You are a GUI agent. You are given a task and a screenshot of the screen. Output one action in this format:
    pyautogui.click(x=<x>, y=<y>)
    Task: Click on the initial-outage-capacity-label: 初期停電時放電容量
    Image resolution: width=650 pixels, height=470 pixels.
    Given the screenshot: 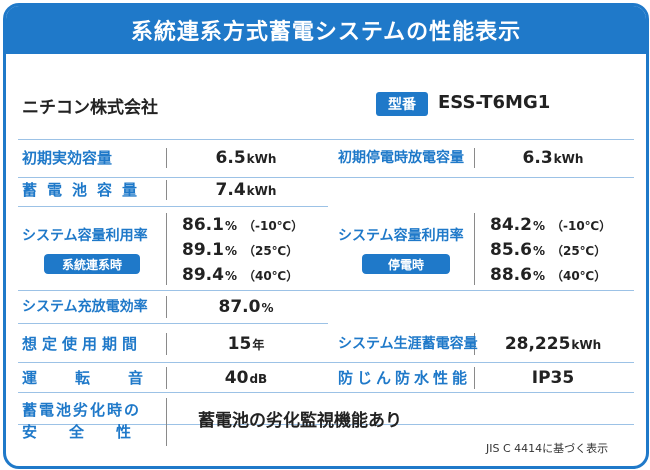 What is the action you would take?
    pyautogui.click(x=401, y=158)
    